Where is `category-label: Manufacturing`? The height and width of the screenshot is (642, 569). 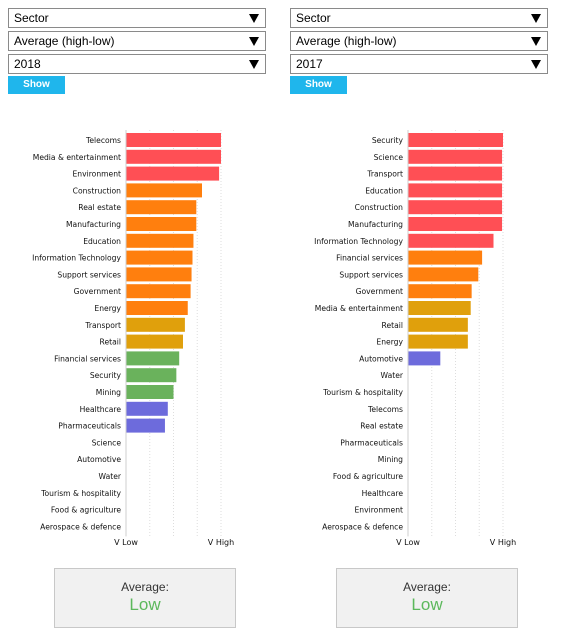 category-label: Manufacturing is located at coordinates (375, 224).